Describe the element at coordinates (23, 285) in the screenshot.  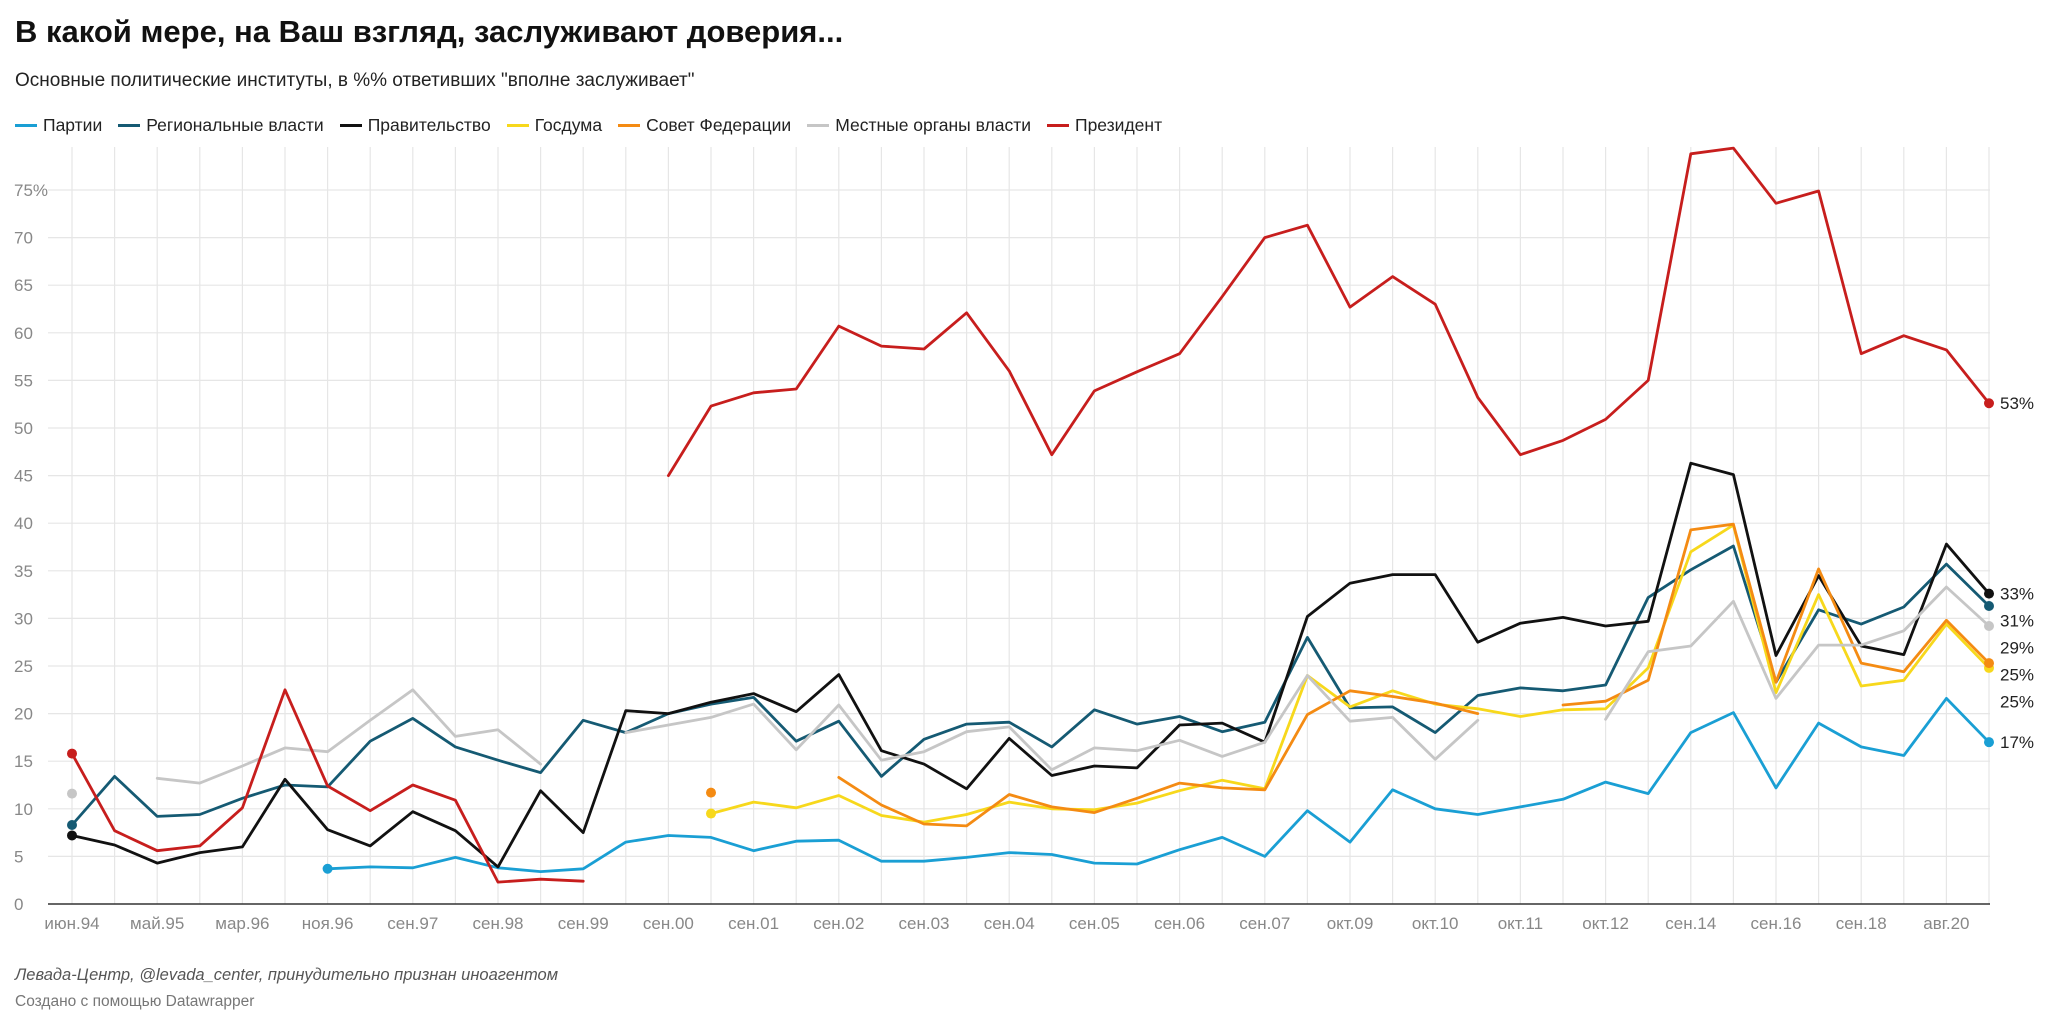
I see `y-tick-label: 65` at that location.